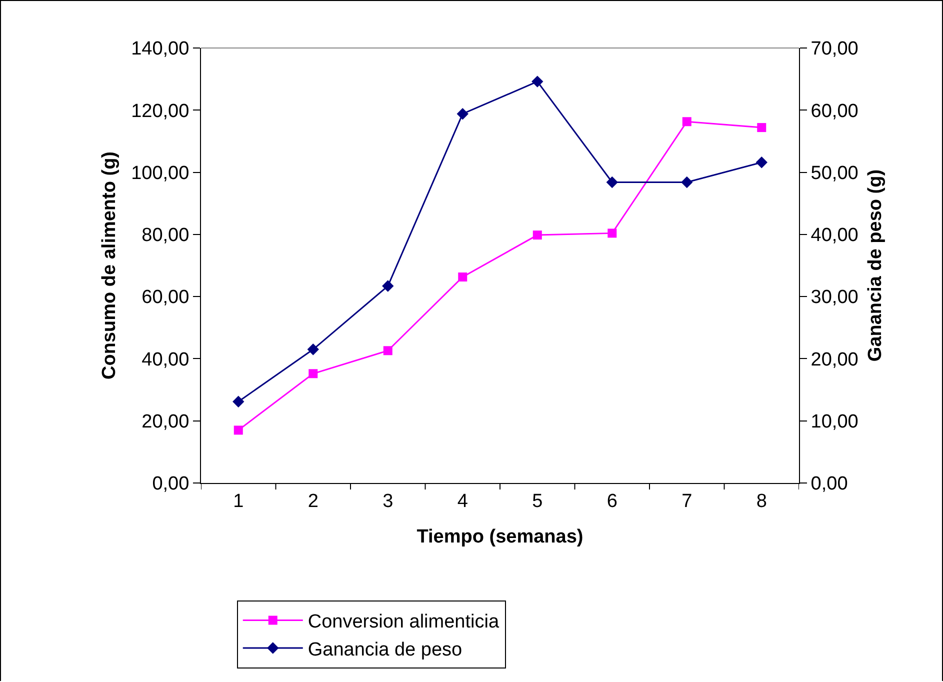 Image resolution: width=943 pixels, height=682 pixels. Describe the element at coordinates (834, 111) in the screenshot. I see `y2-tick-label: 60,00` at that location.